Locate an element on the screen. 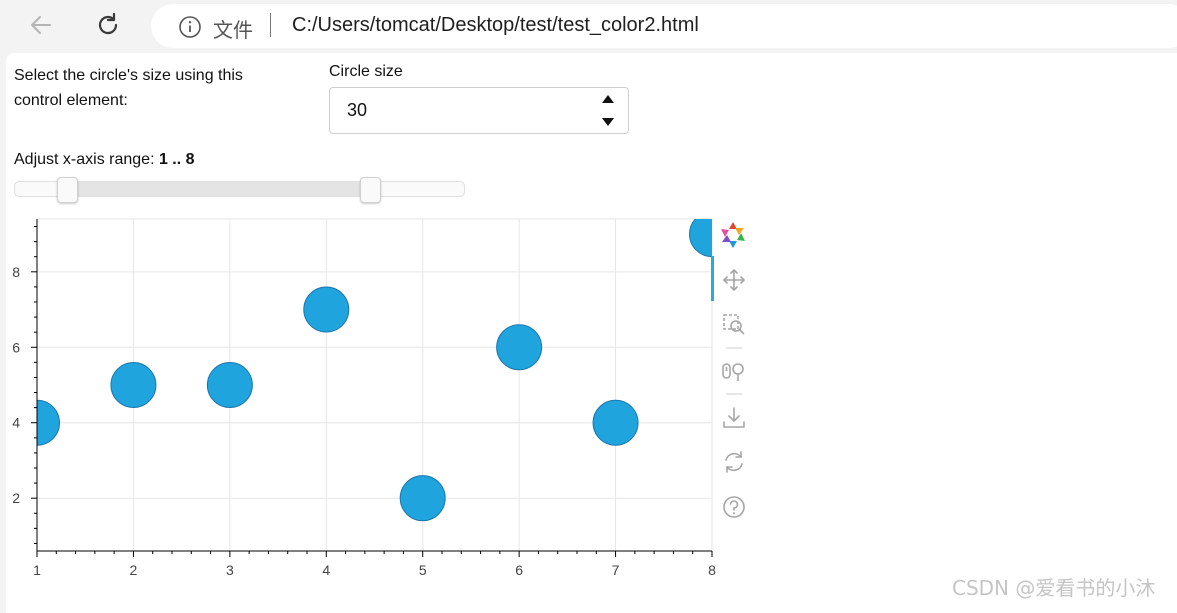 Image resolution: width=1177 pixels, height=613 pixels. active-tool-indicator is located at coordinates (712, 278).